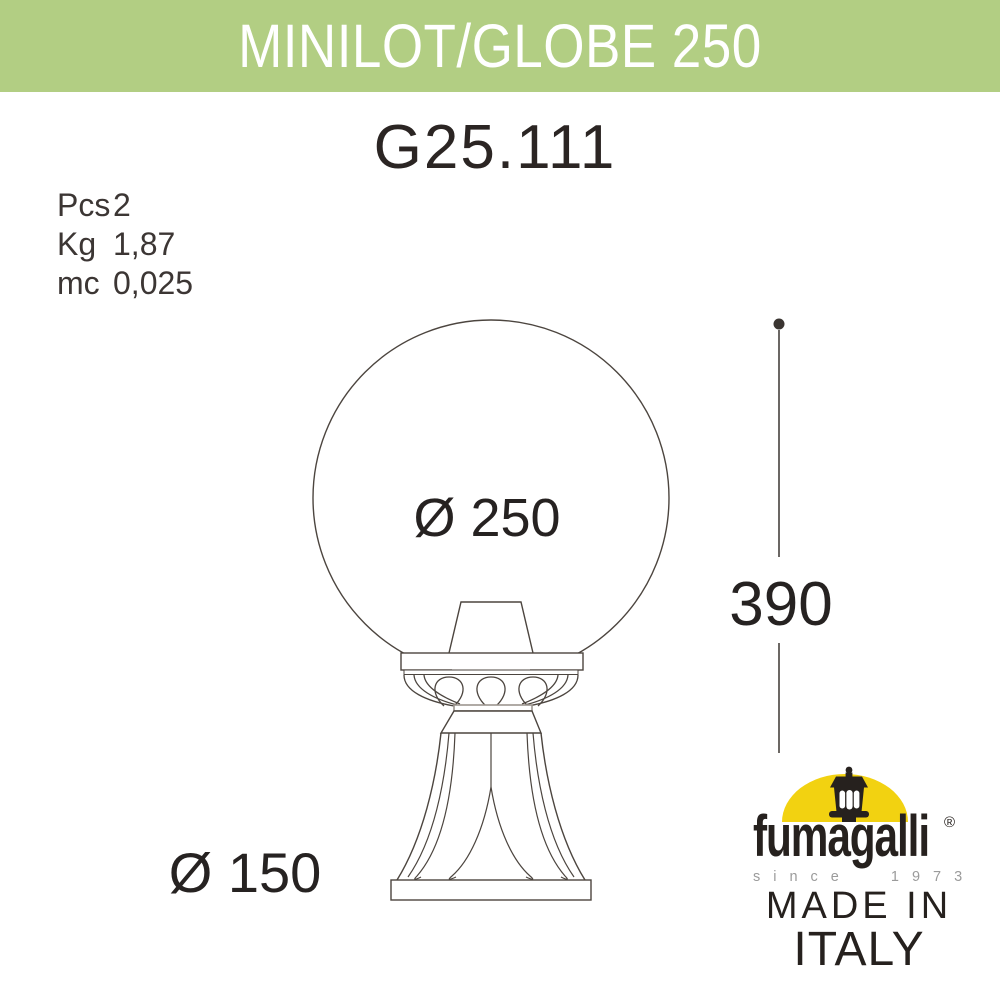 Image resolution: width=1000 pixels, height=1000 pixels. What do you see at coordinates (84, 205) in the screenshot?
I see `spec-label-pcs: Pcs` at bounding box center [84, 205].